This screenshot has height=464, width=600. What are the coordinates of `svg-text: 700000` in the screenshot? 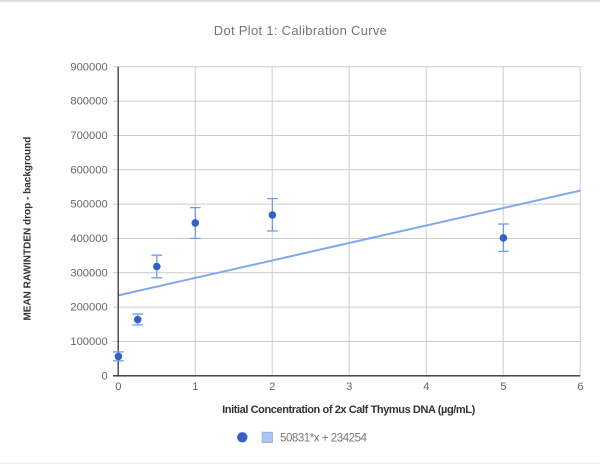 It's located at (88, 136).